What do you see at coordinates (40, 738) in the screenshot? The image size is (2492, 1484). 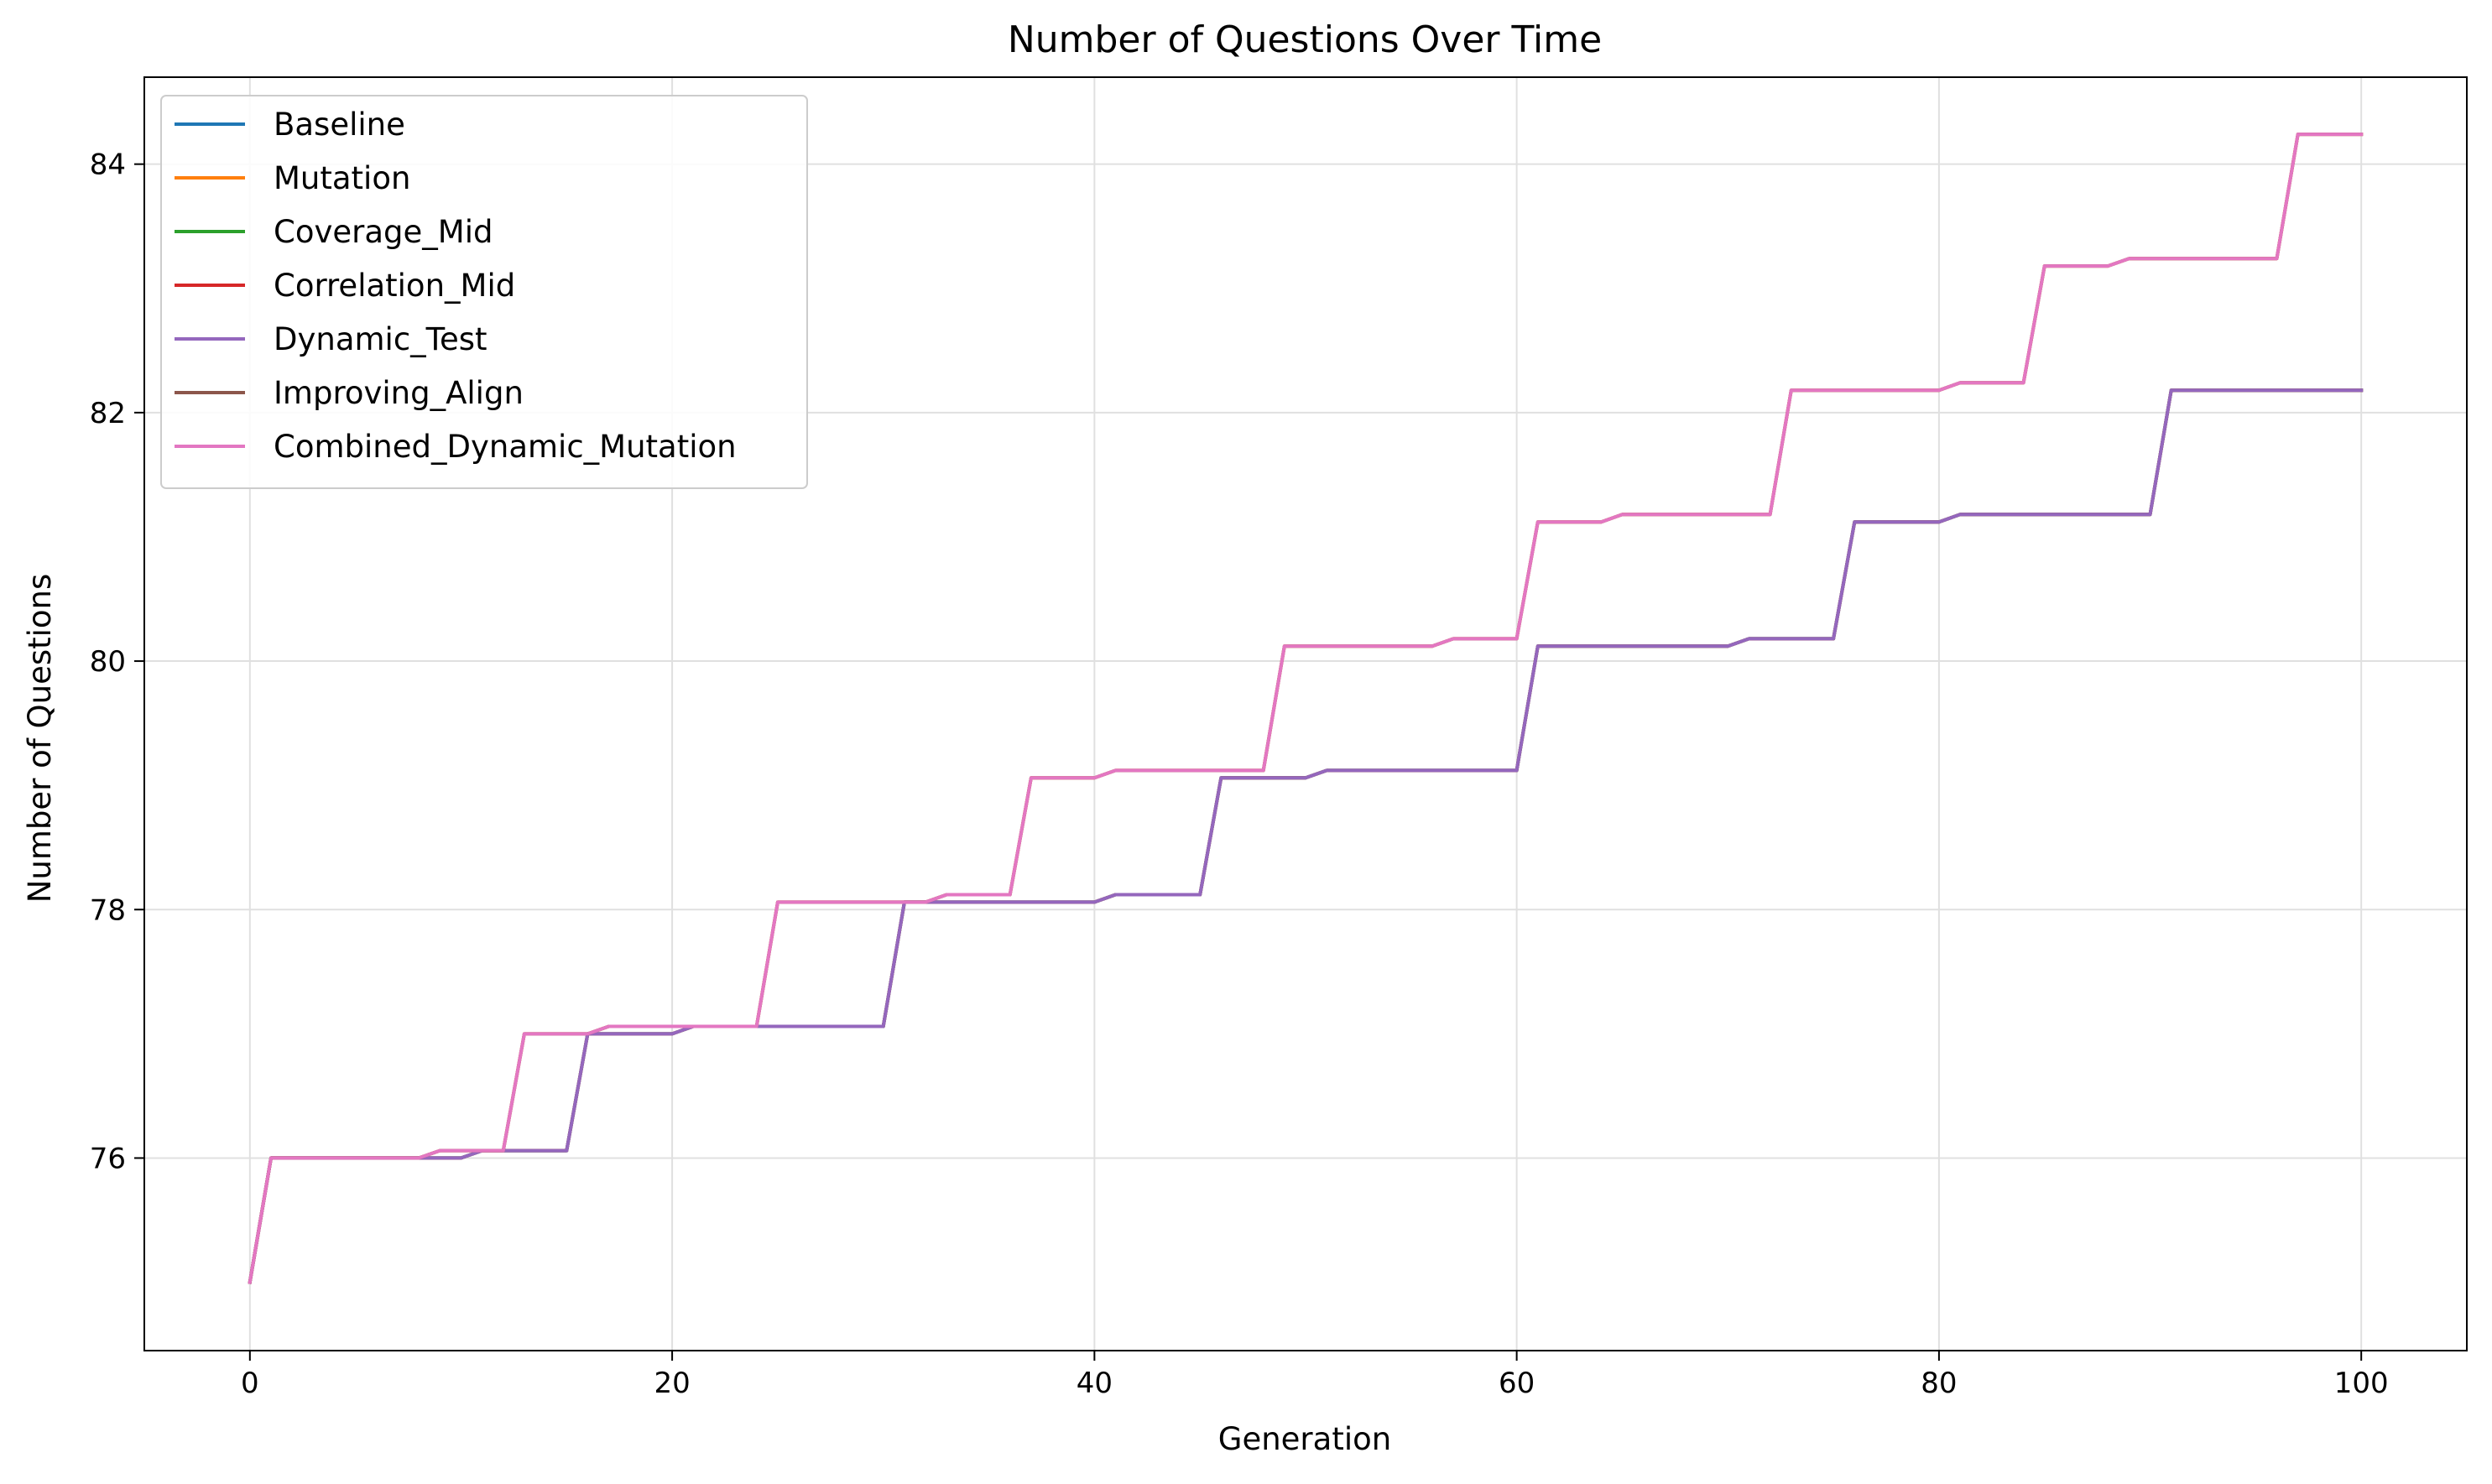 I see `y-axis-label: Number of Questions` at bounding box center [40, 738].